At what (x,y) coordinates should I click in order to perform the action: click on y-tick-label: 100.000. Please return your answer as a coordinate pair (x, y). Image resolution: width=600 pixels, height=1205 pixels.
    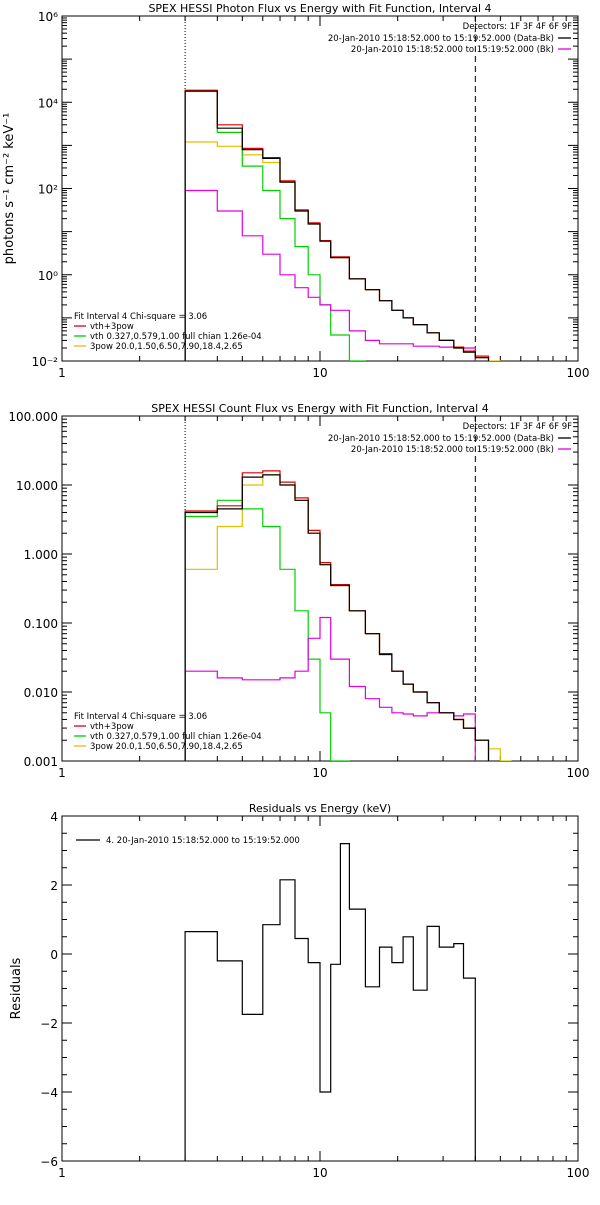
    Looking at the image, I should click on (33, 417).